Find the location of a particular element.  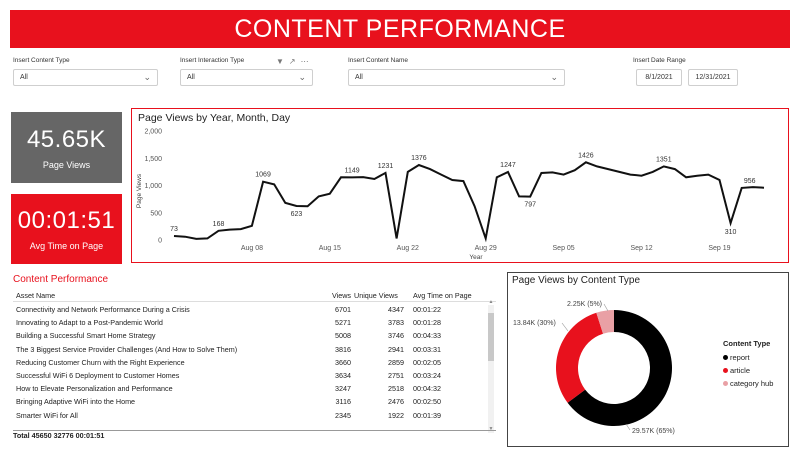

more-options-icon: ⋯ is located at coordinates (304, 61).